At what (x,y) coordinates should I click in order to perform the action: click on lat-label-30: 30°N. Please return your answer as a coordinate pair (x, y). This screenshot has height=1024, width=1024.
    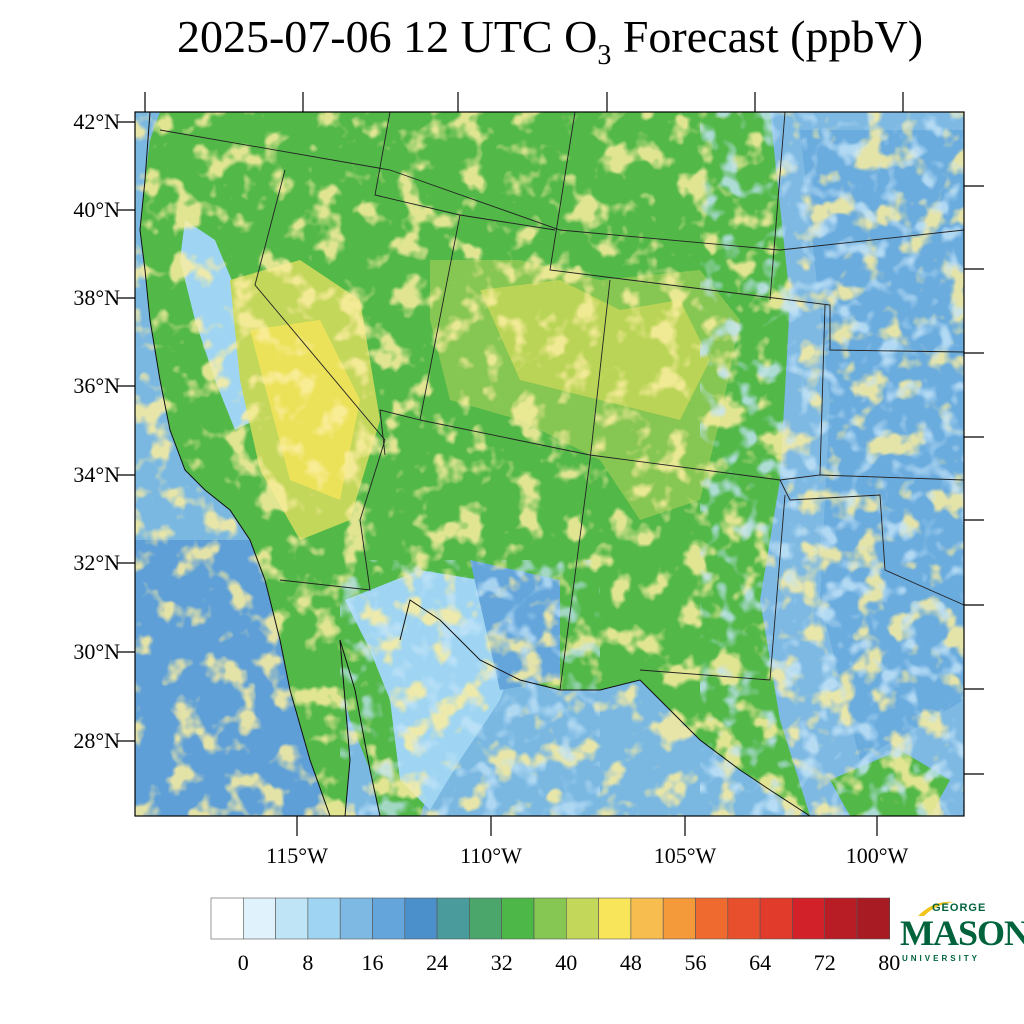
    Looking at the image, I should click on (96, 651).